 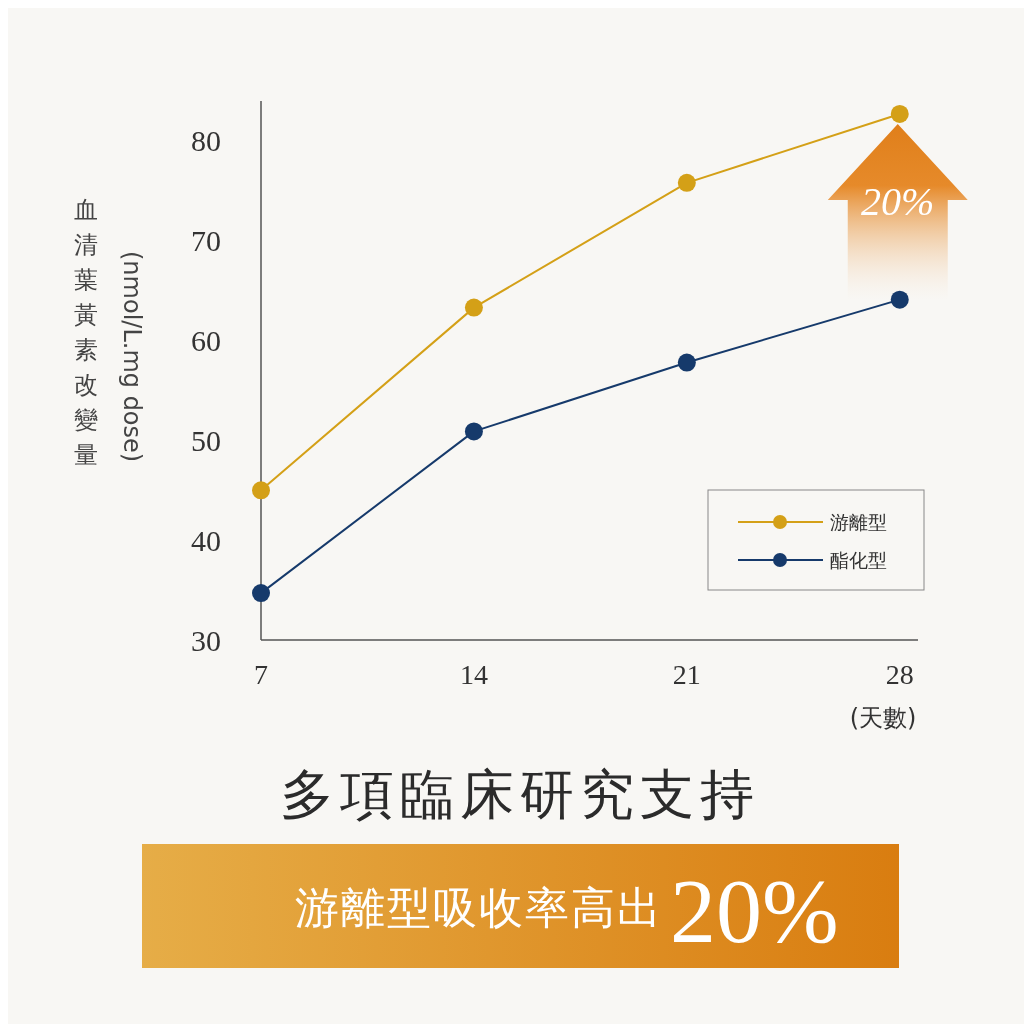 What do you see at coordinates (686, 674) in the screenshot?
I see `x-tick-label: 21` at bounding box center [686, 674].